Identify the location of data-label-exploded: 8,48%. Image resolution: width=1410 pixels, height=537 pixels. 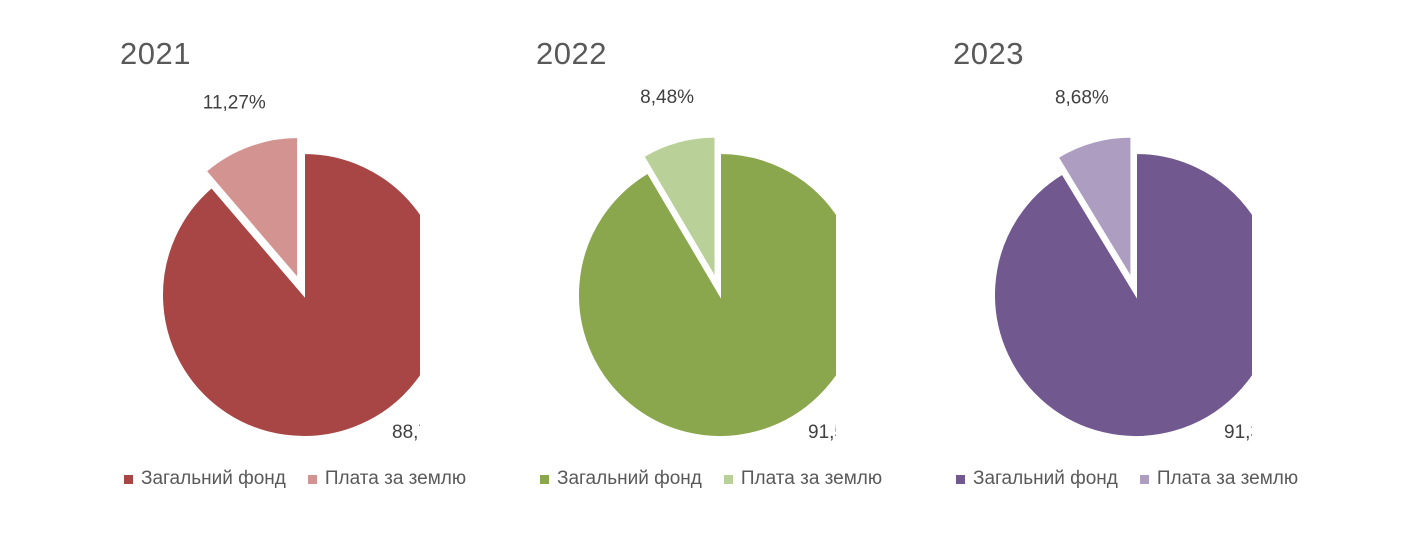
(667, 97).